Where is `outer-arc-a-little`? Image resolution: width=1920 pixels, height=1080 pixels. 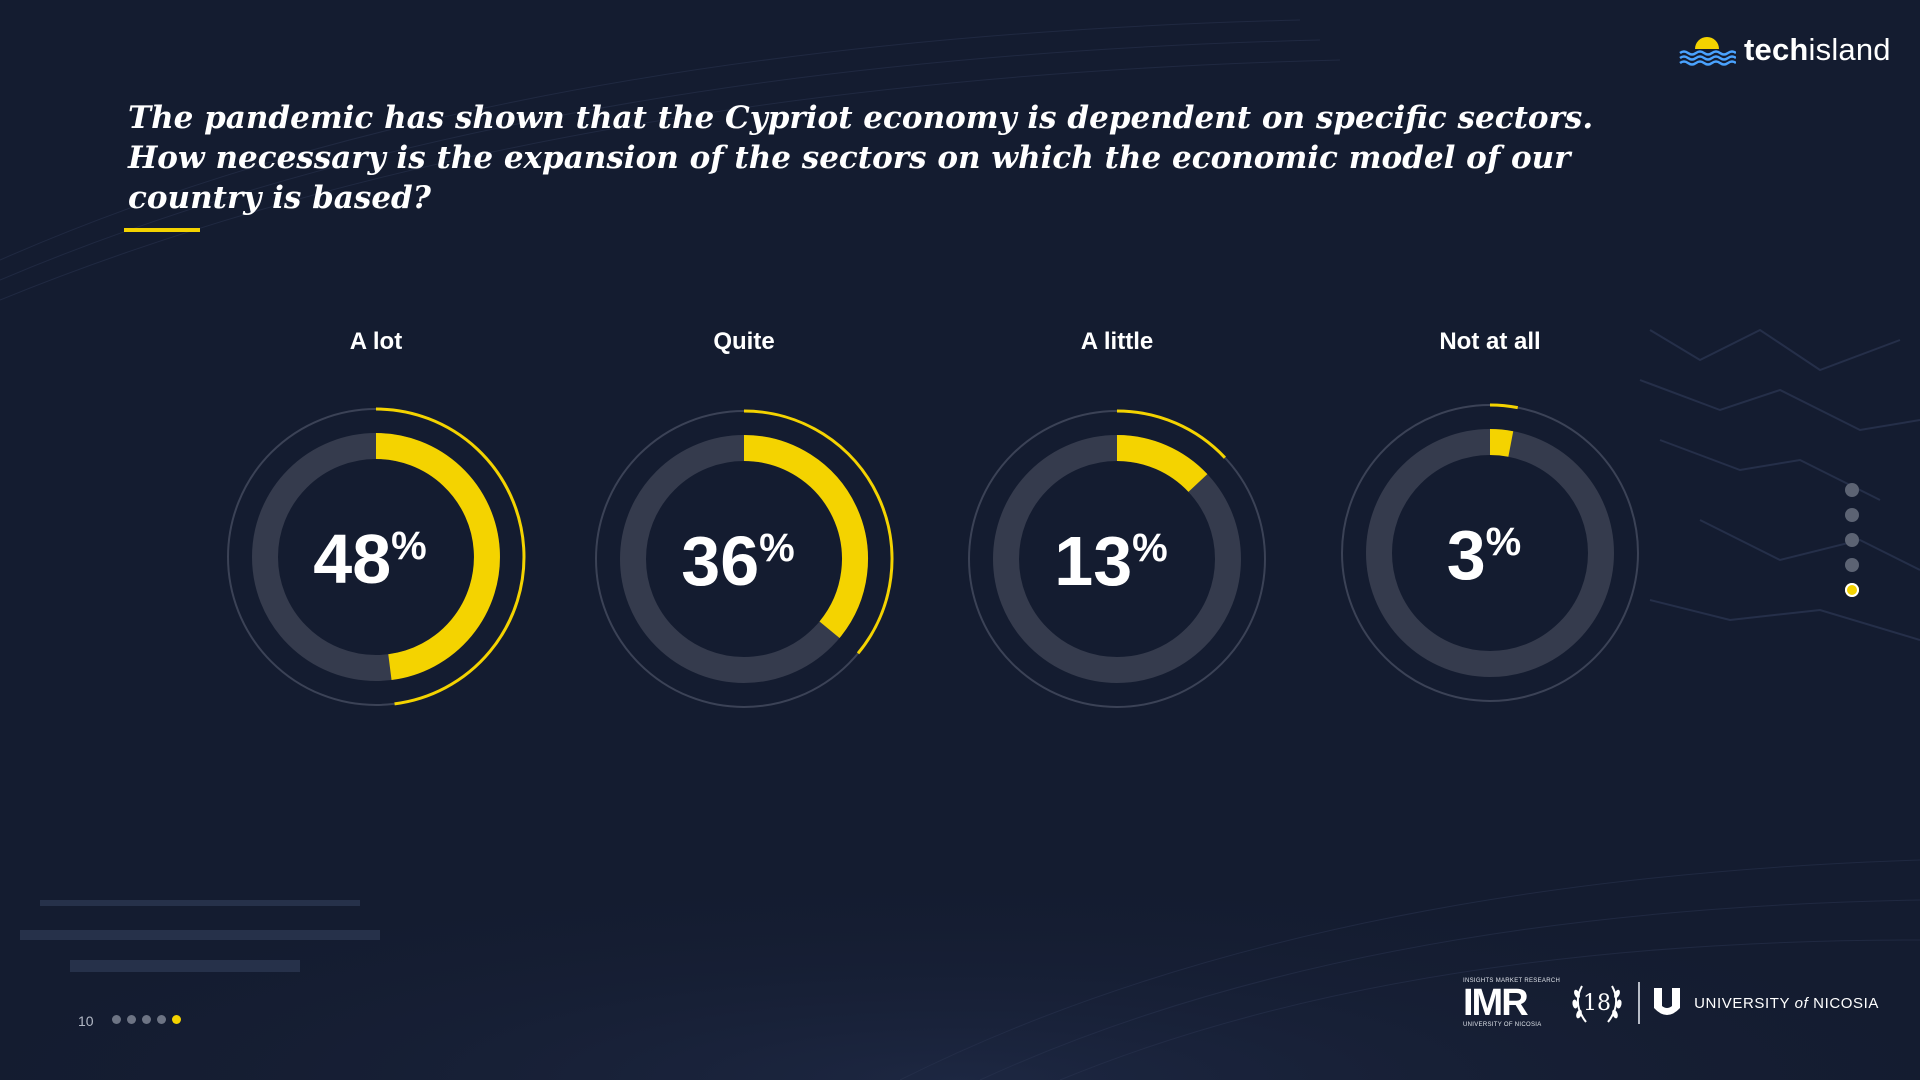
outer-arc-a-little is located at coordinates (1171, 434).